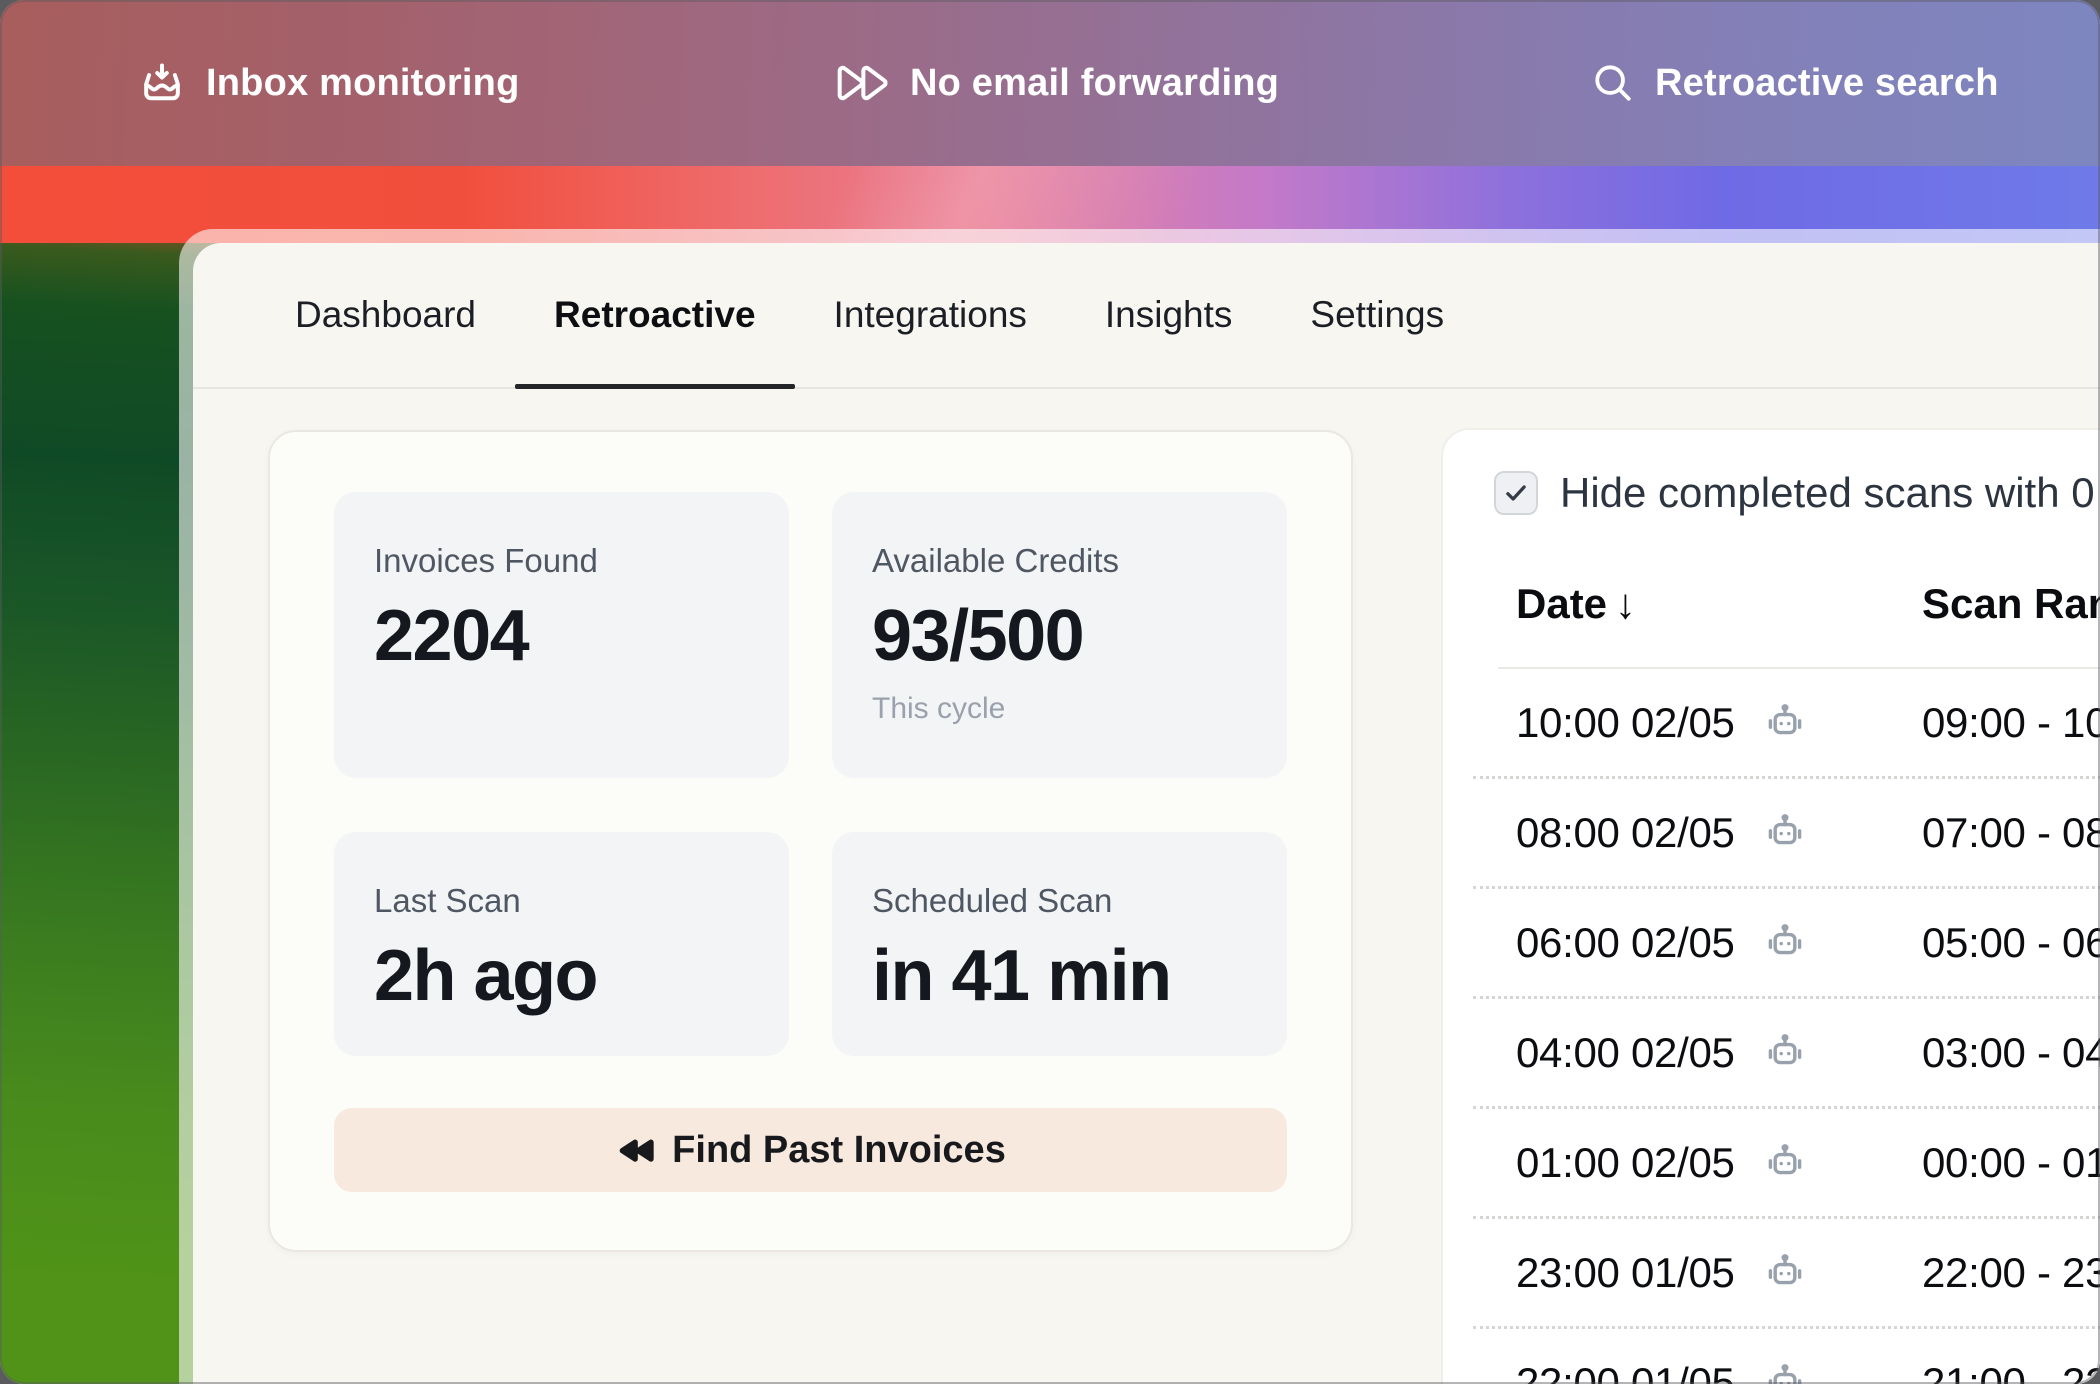 The height and width of the screenshot is (1384, 2100). I want to click on tab-dashboard: Dashboard, so click(386, 314).